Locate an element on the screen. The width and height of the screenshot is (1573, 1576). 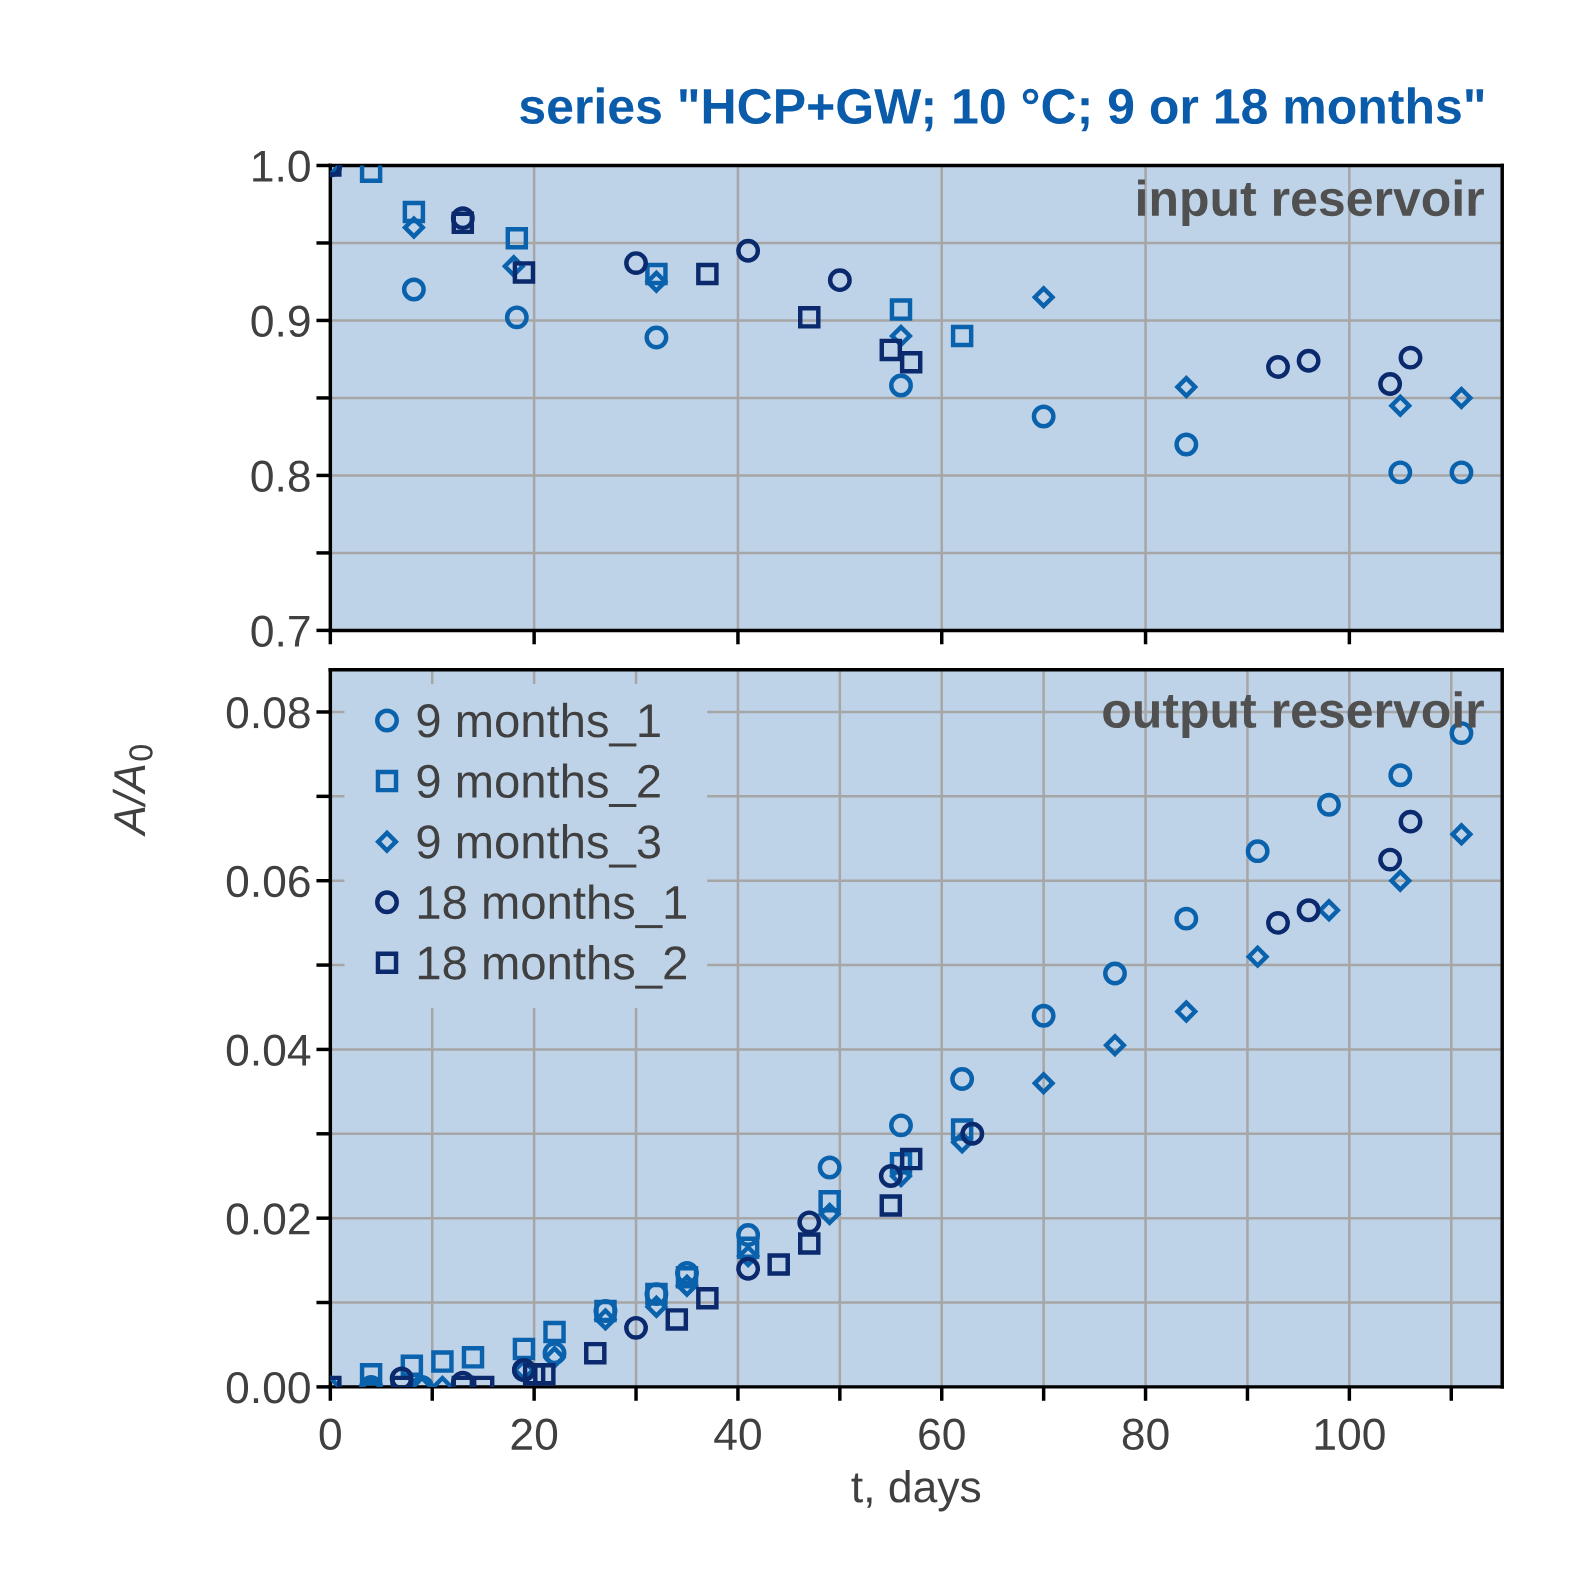
y-axis-title: A/A$_{0}$ is located at coordinates (132, 790).